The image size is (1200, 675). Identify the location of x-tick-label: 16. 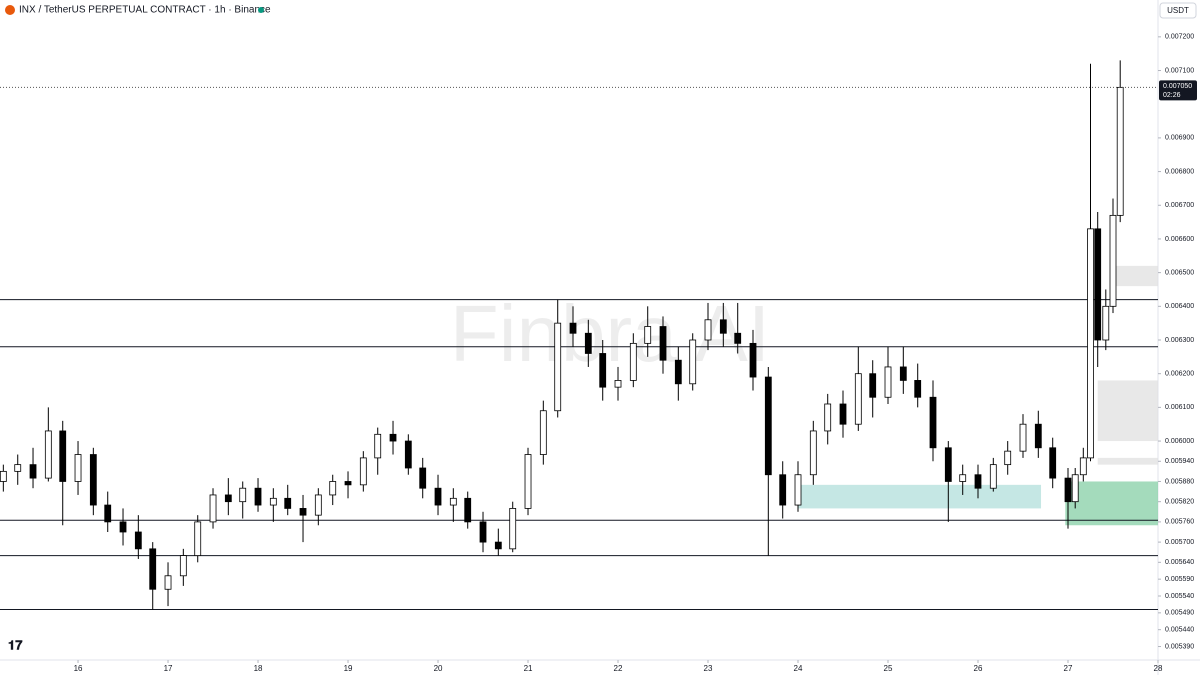
(78, 668).